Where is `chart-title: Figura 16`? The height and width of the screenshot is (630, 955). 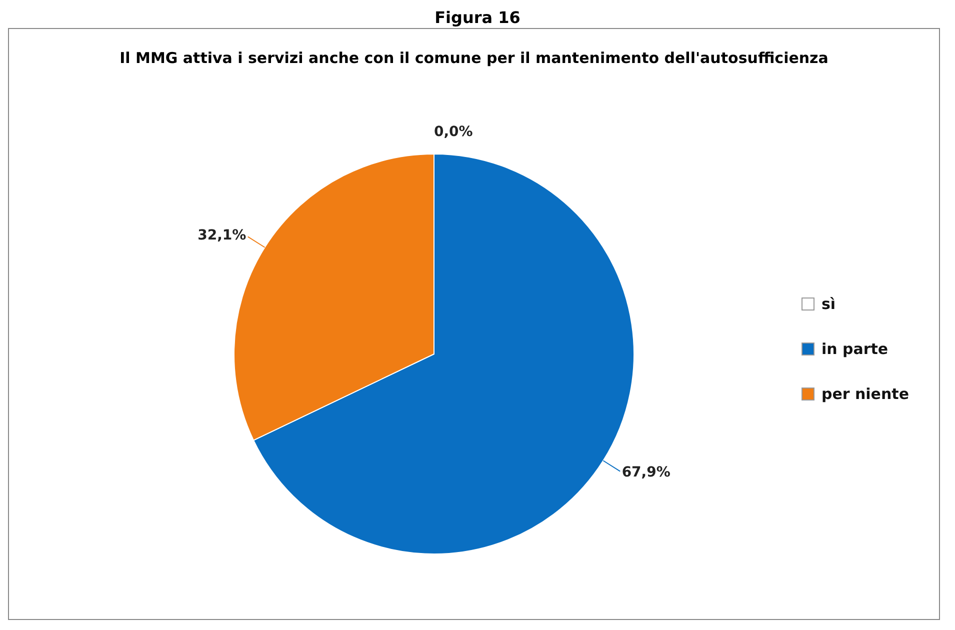 chart-title: Figura 16 is located at coordinates (478, 18).